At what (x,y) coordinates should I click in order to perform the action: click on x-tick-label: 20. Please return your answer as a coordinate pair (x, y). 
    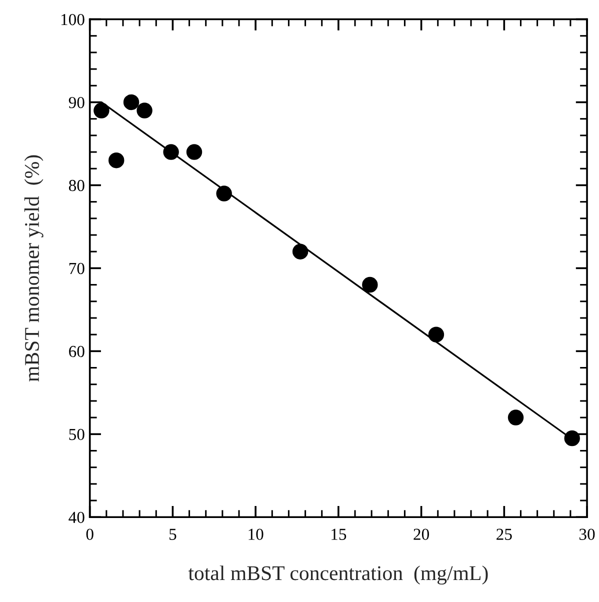
    Looking at the image, I should click on (421, 534).